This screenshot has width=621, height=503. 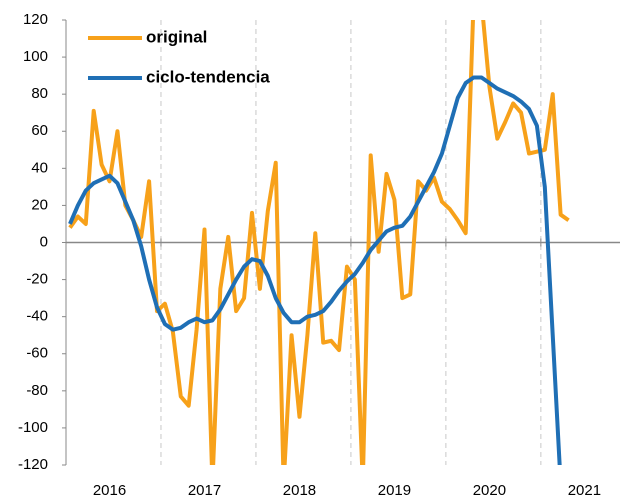 What do you see at coordinates (39, 130) in the screenshot?
I see `y-tick-label: 60` at bounding box center [39, 130].